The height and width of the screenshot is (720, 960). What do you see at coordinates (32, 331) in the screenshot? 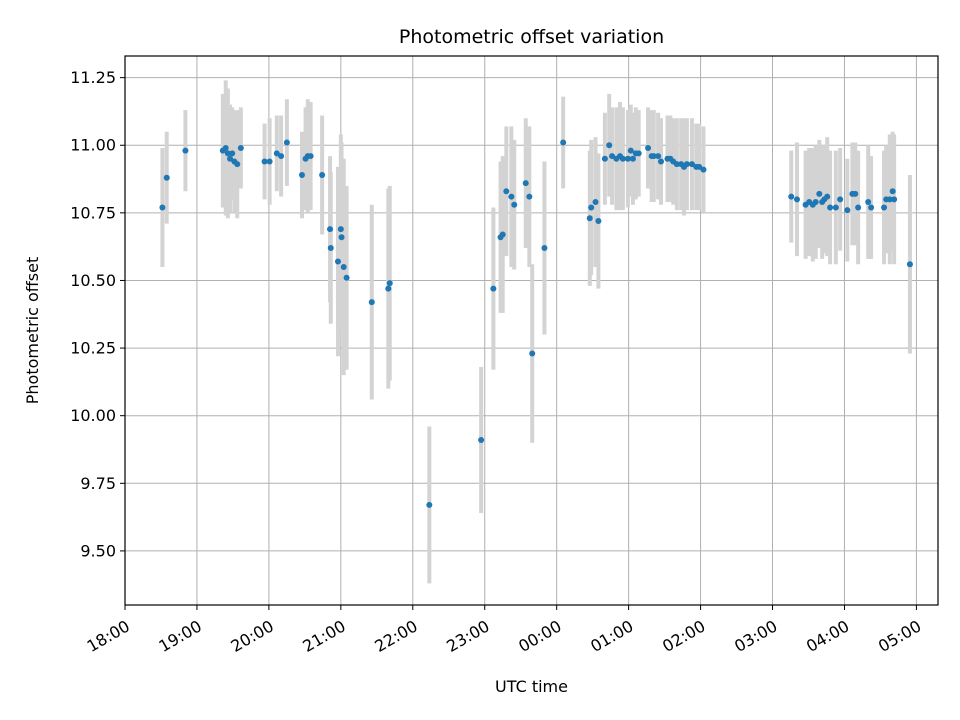
I see `y-axis-title: Photometric offset` at bounding box center [32, 331].